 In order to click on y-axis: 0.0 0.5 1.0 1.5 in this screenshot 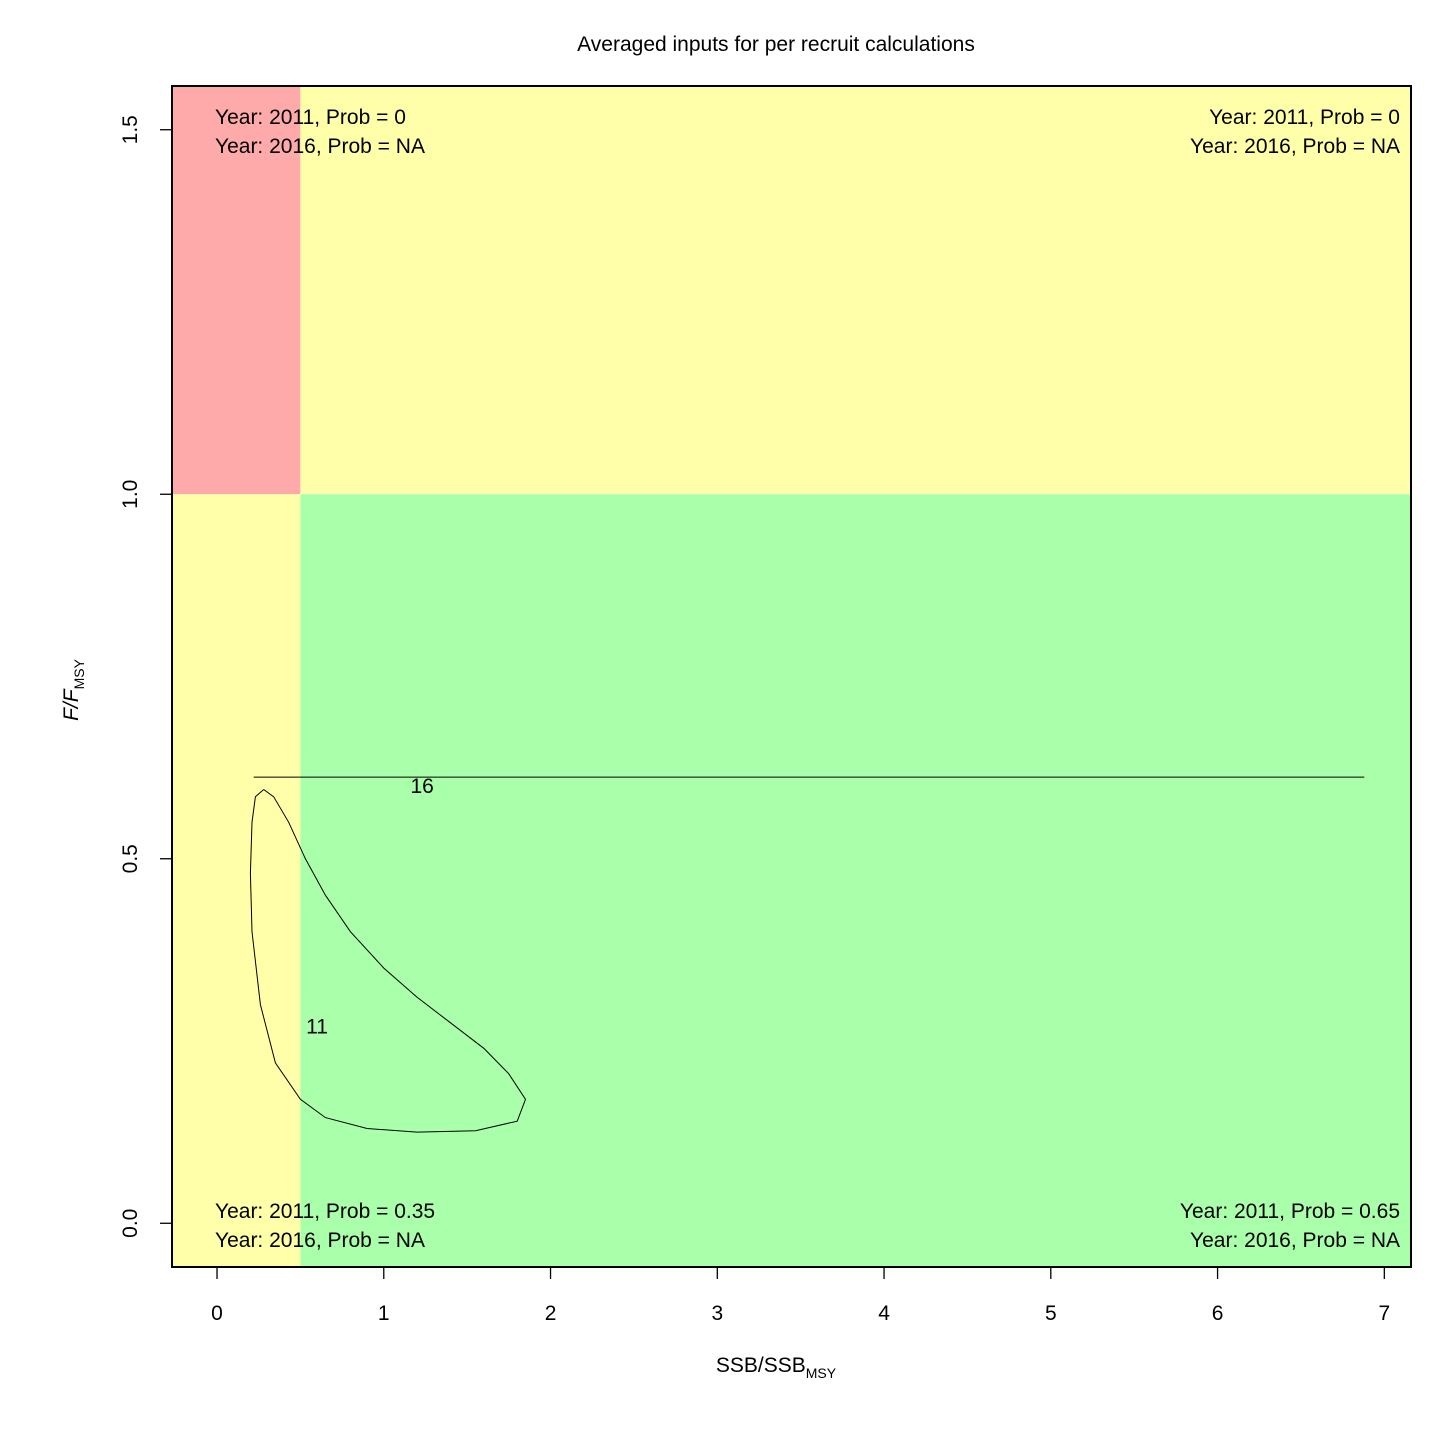, I will do `click(146, 676)`.